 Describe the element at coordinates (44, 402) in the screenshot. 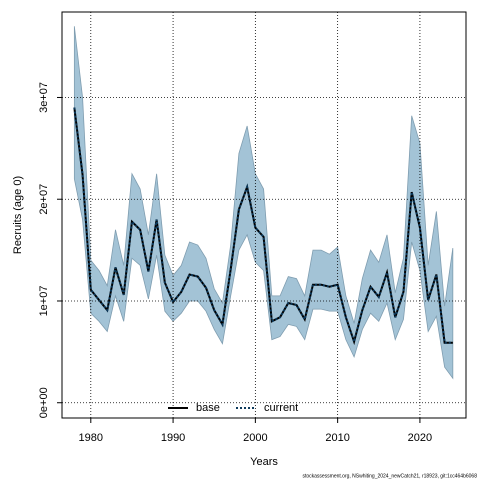

I see `y-tick-label: 0e+00` at that location.